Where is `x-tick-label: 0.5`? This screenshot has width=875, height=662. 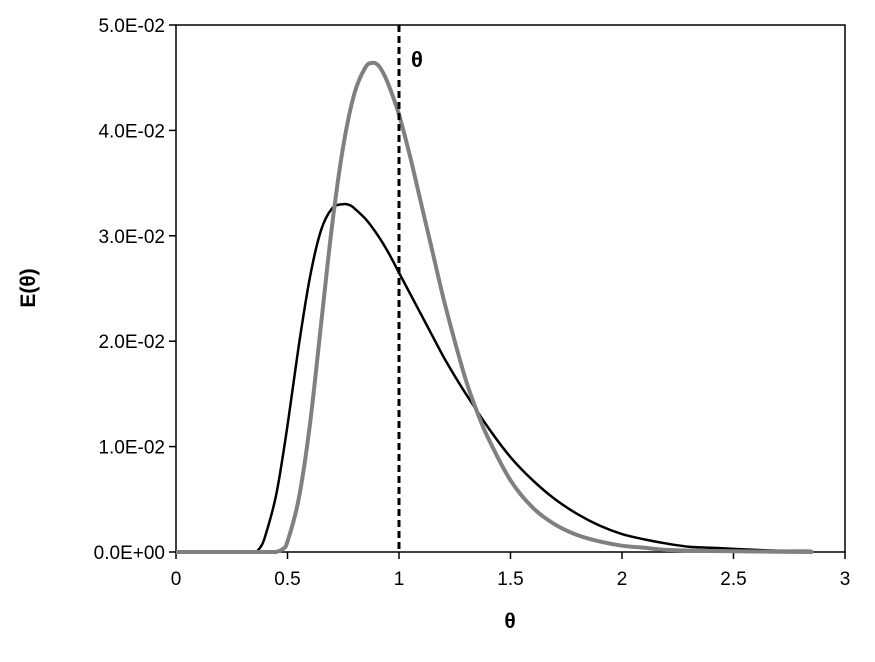 x-tick-label: 0.5 is located at coordinates (287, 579).